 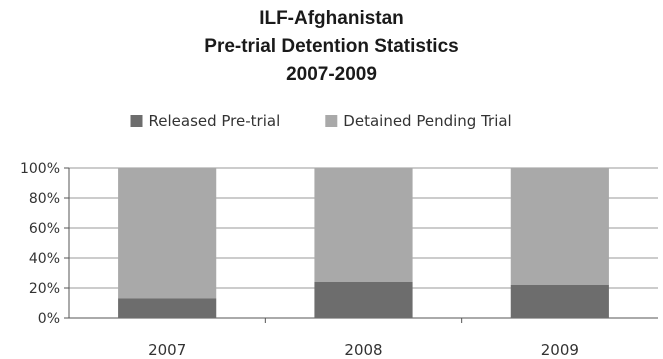 What do you see at coordinates (44, 259) in the screenshot?
I see `y-tick-label: 40%` at bounding box center [44, 259].